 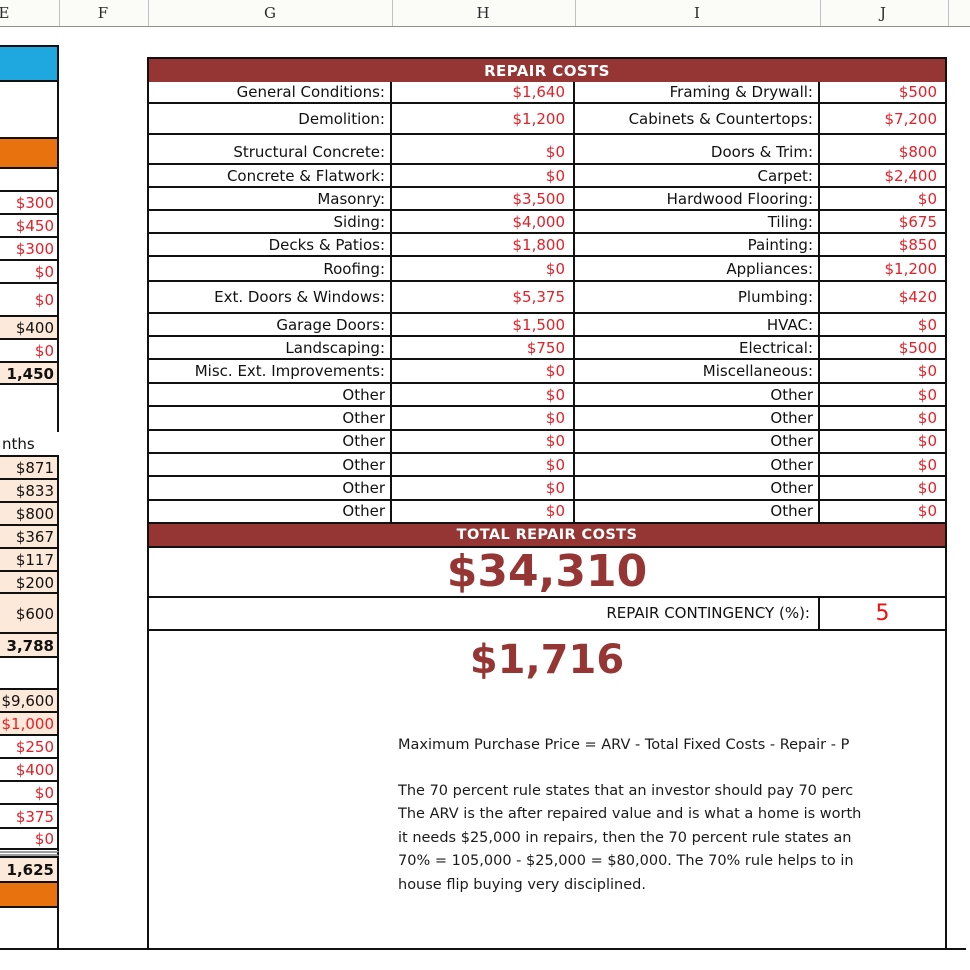 I want to click on total-repair-costs-value: $34,310, so click(x=547, y=572).